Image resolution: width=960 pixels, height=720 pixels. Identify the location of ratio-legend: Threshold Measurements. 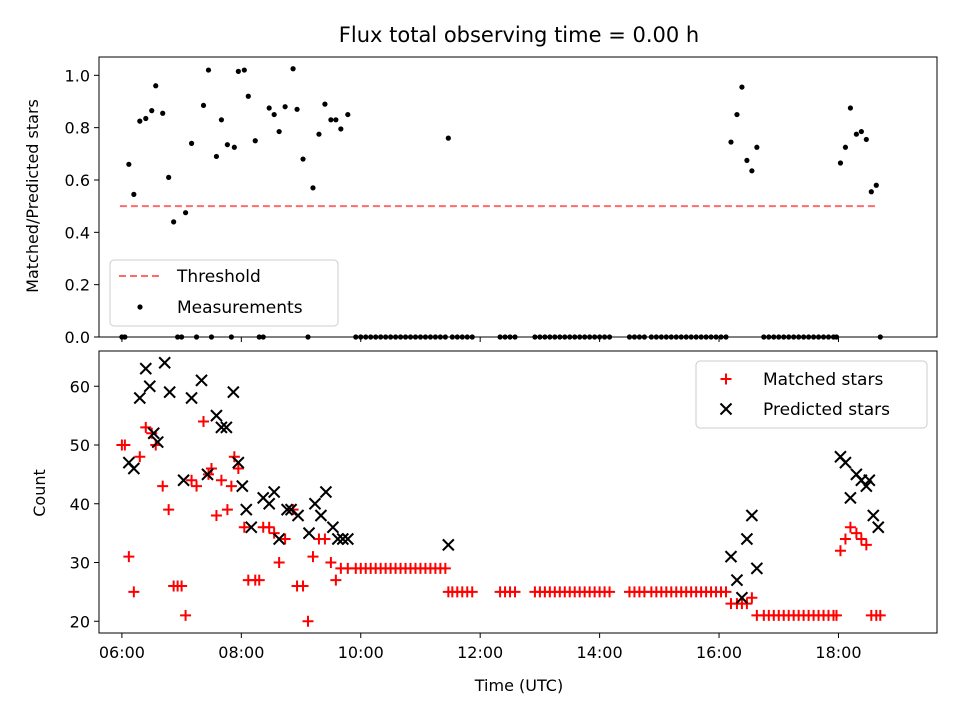
(224, 293).